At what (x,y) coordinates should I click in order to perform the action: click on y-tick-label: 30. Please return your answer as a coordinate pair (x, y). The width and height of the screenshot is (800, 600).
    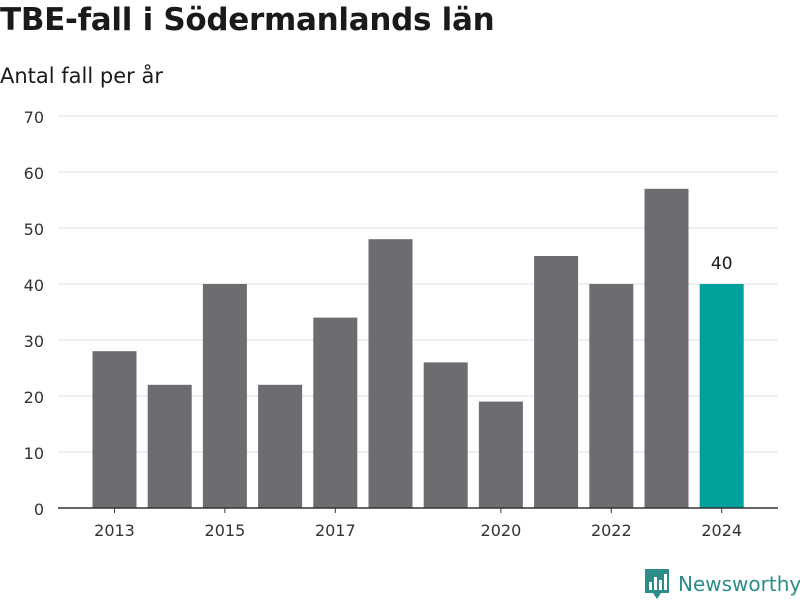
    Looking at the image, I should click on (34, 341).